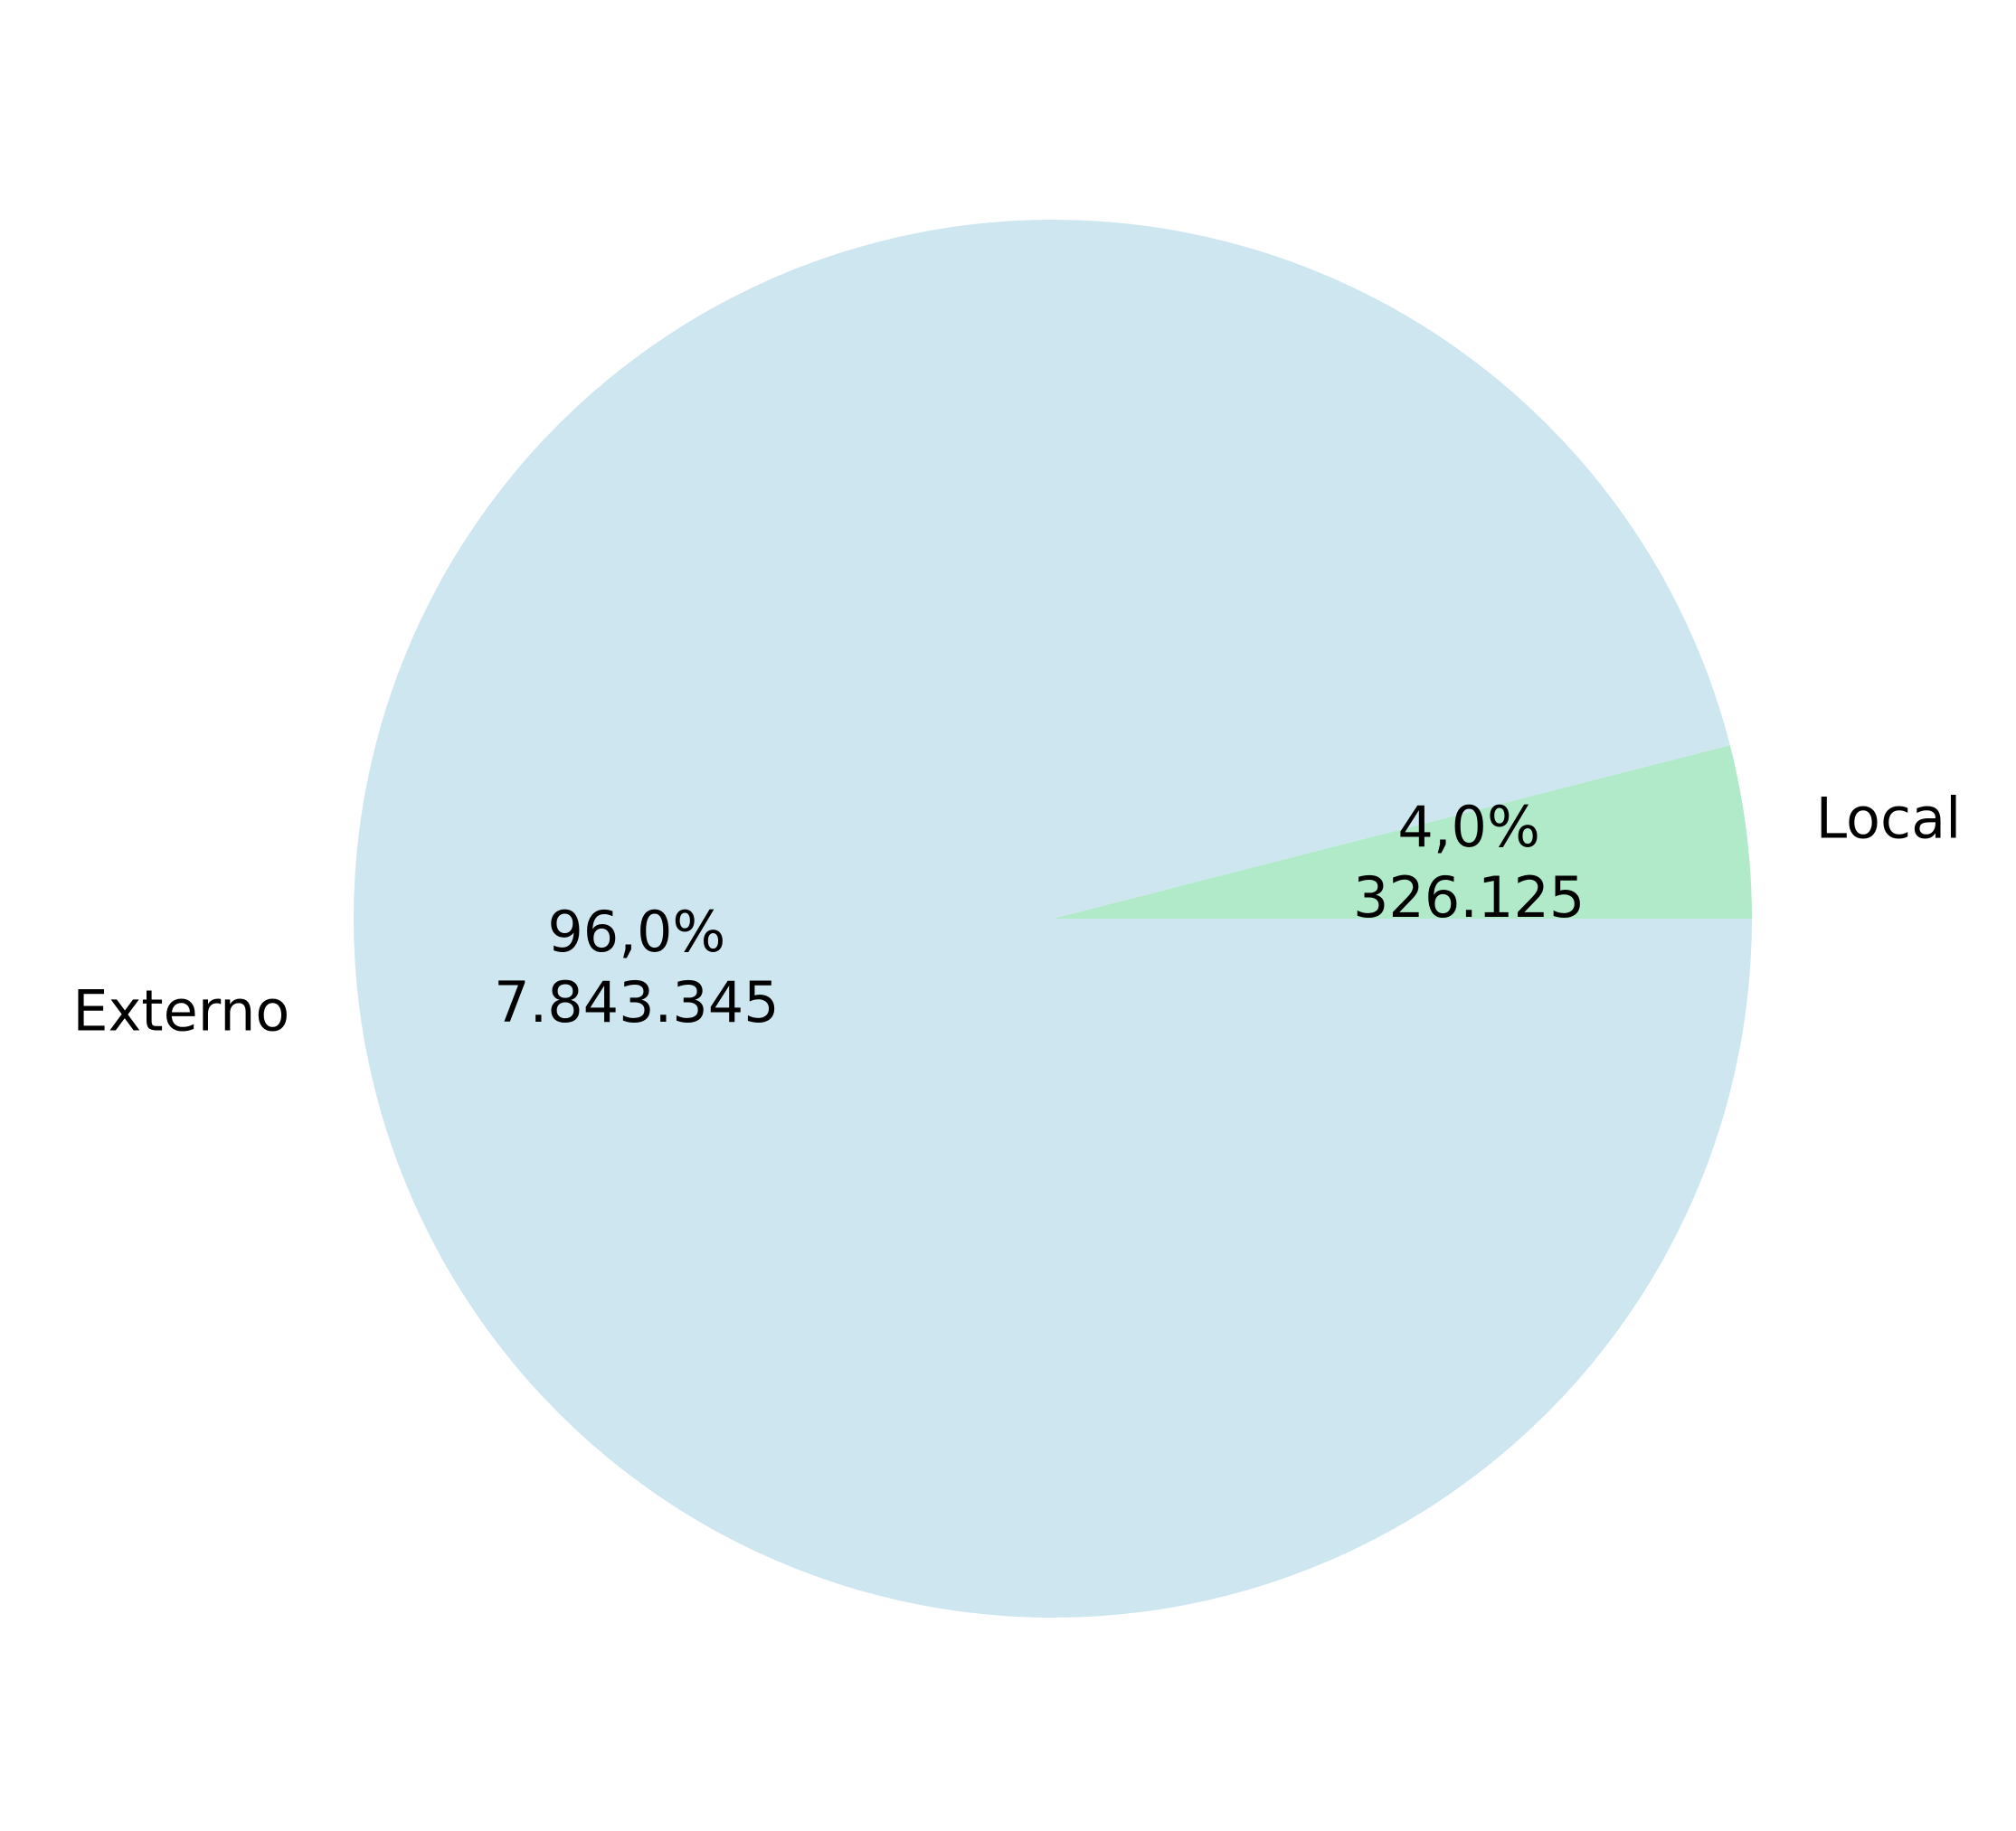  I want to click on slice-percent-label-externo: 96,0%, so click(636, 932).